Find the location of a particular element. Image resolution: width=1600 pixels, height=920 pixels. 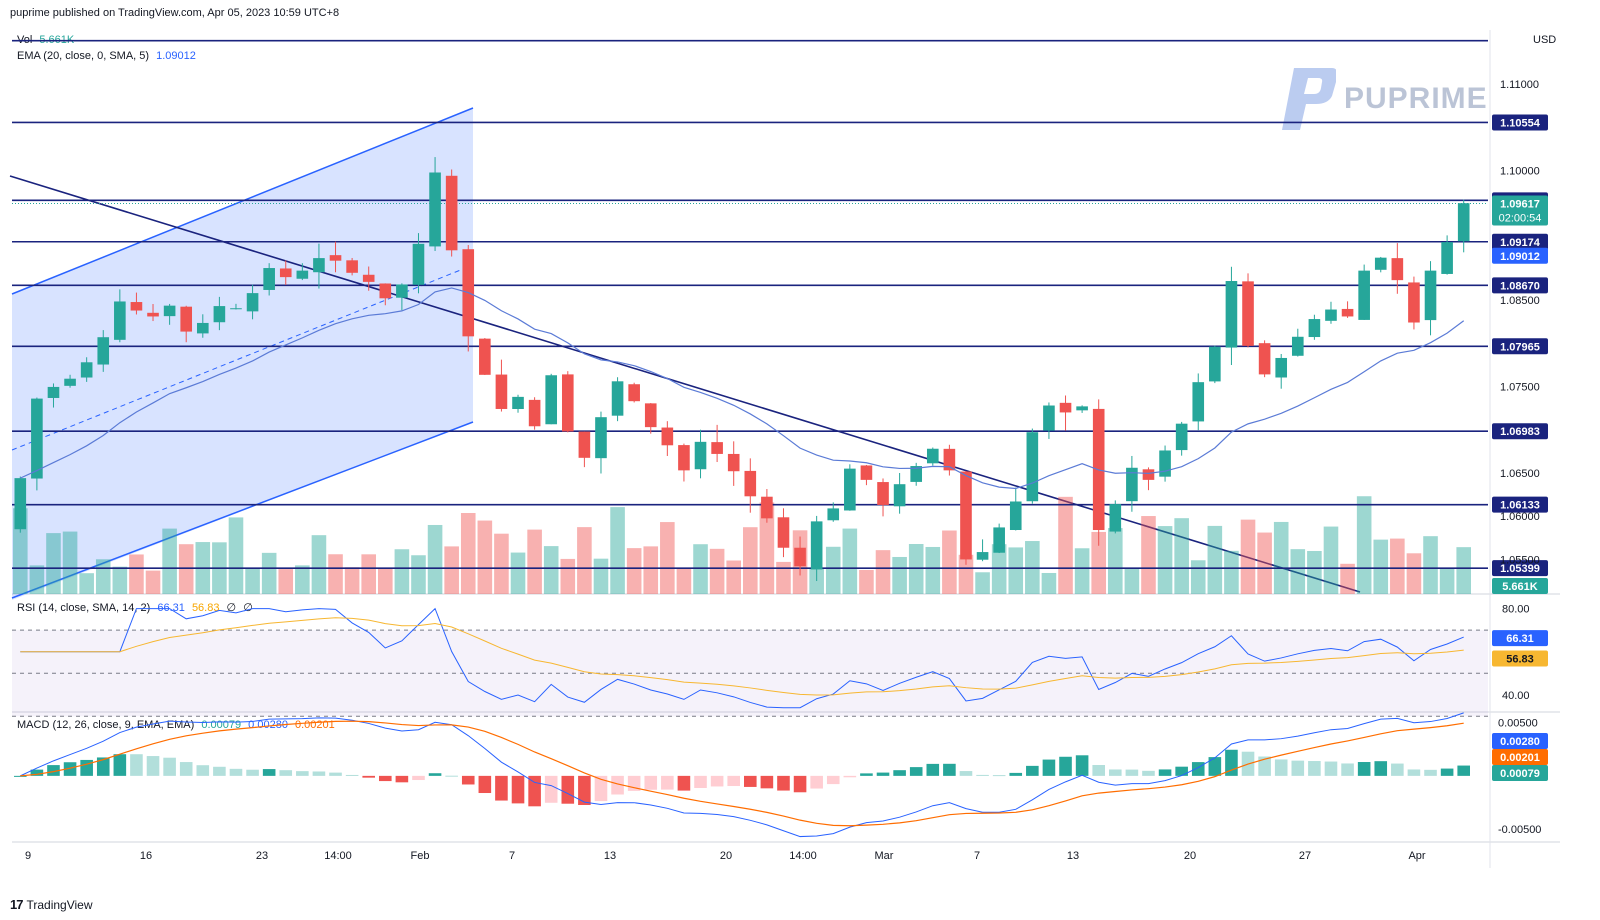

level-label: 1.06133 is located at coordinates (1520, 506).